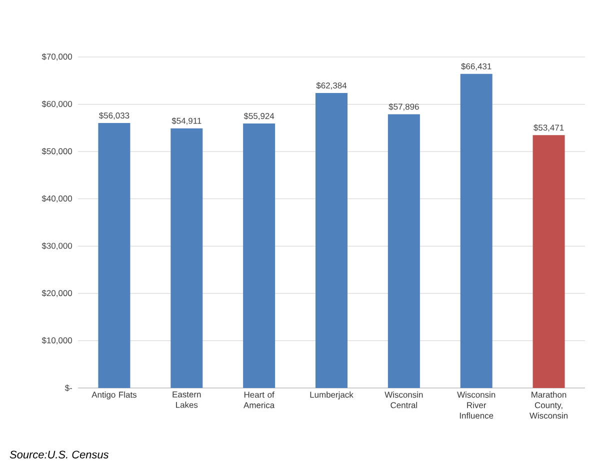 The height and width of the screenshot is (464, 594). What do you see at coordinates (403, 400) in the screenshot?
I see `x-tick-label: Wisconsin Central` at bounding box center [403, 400].